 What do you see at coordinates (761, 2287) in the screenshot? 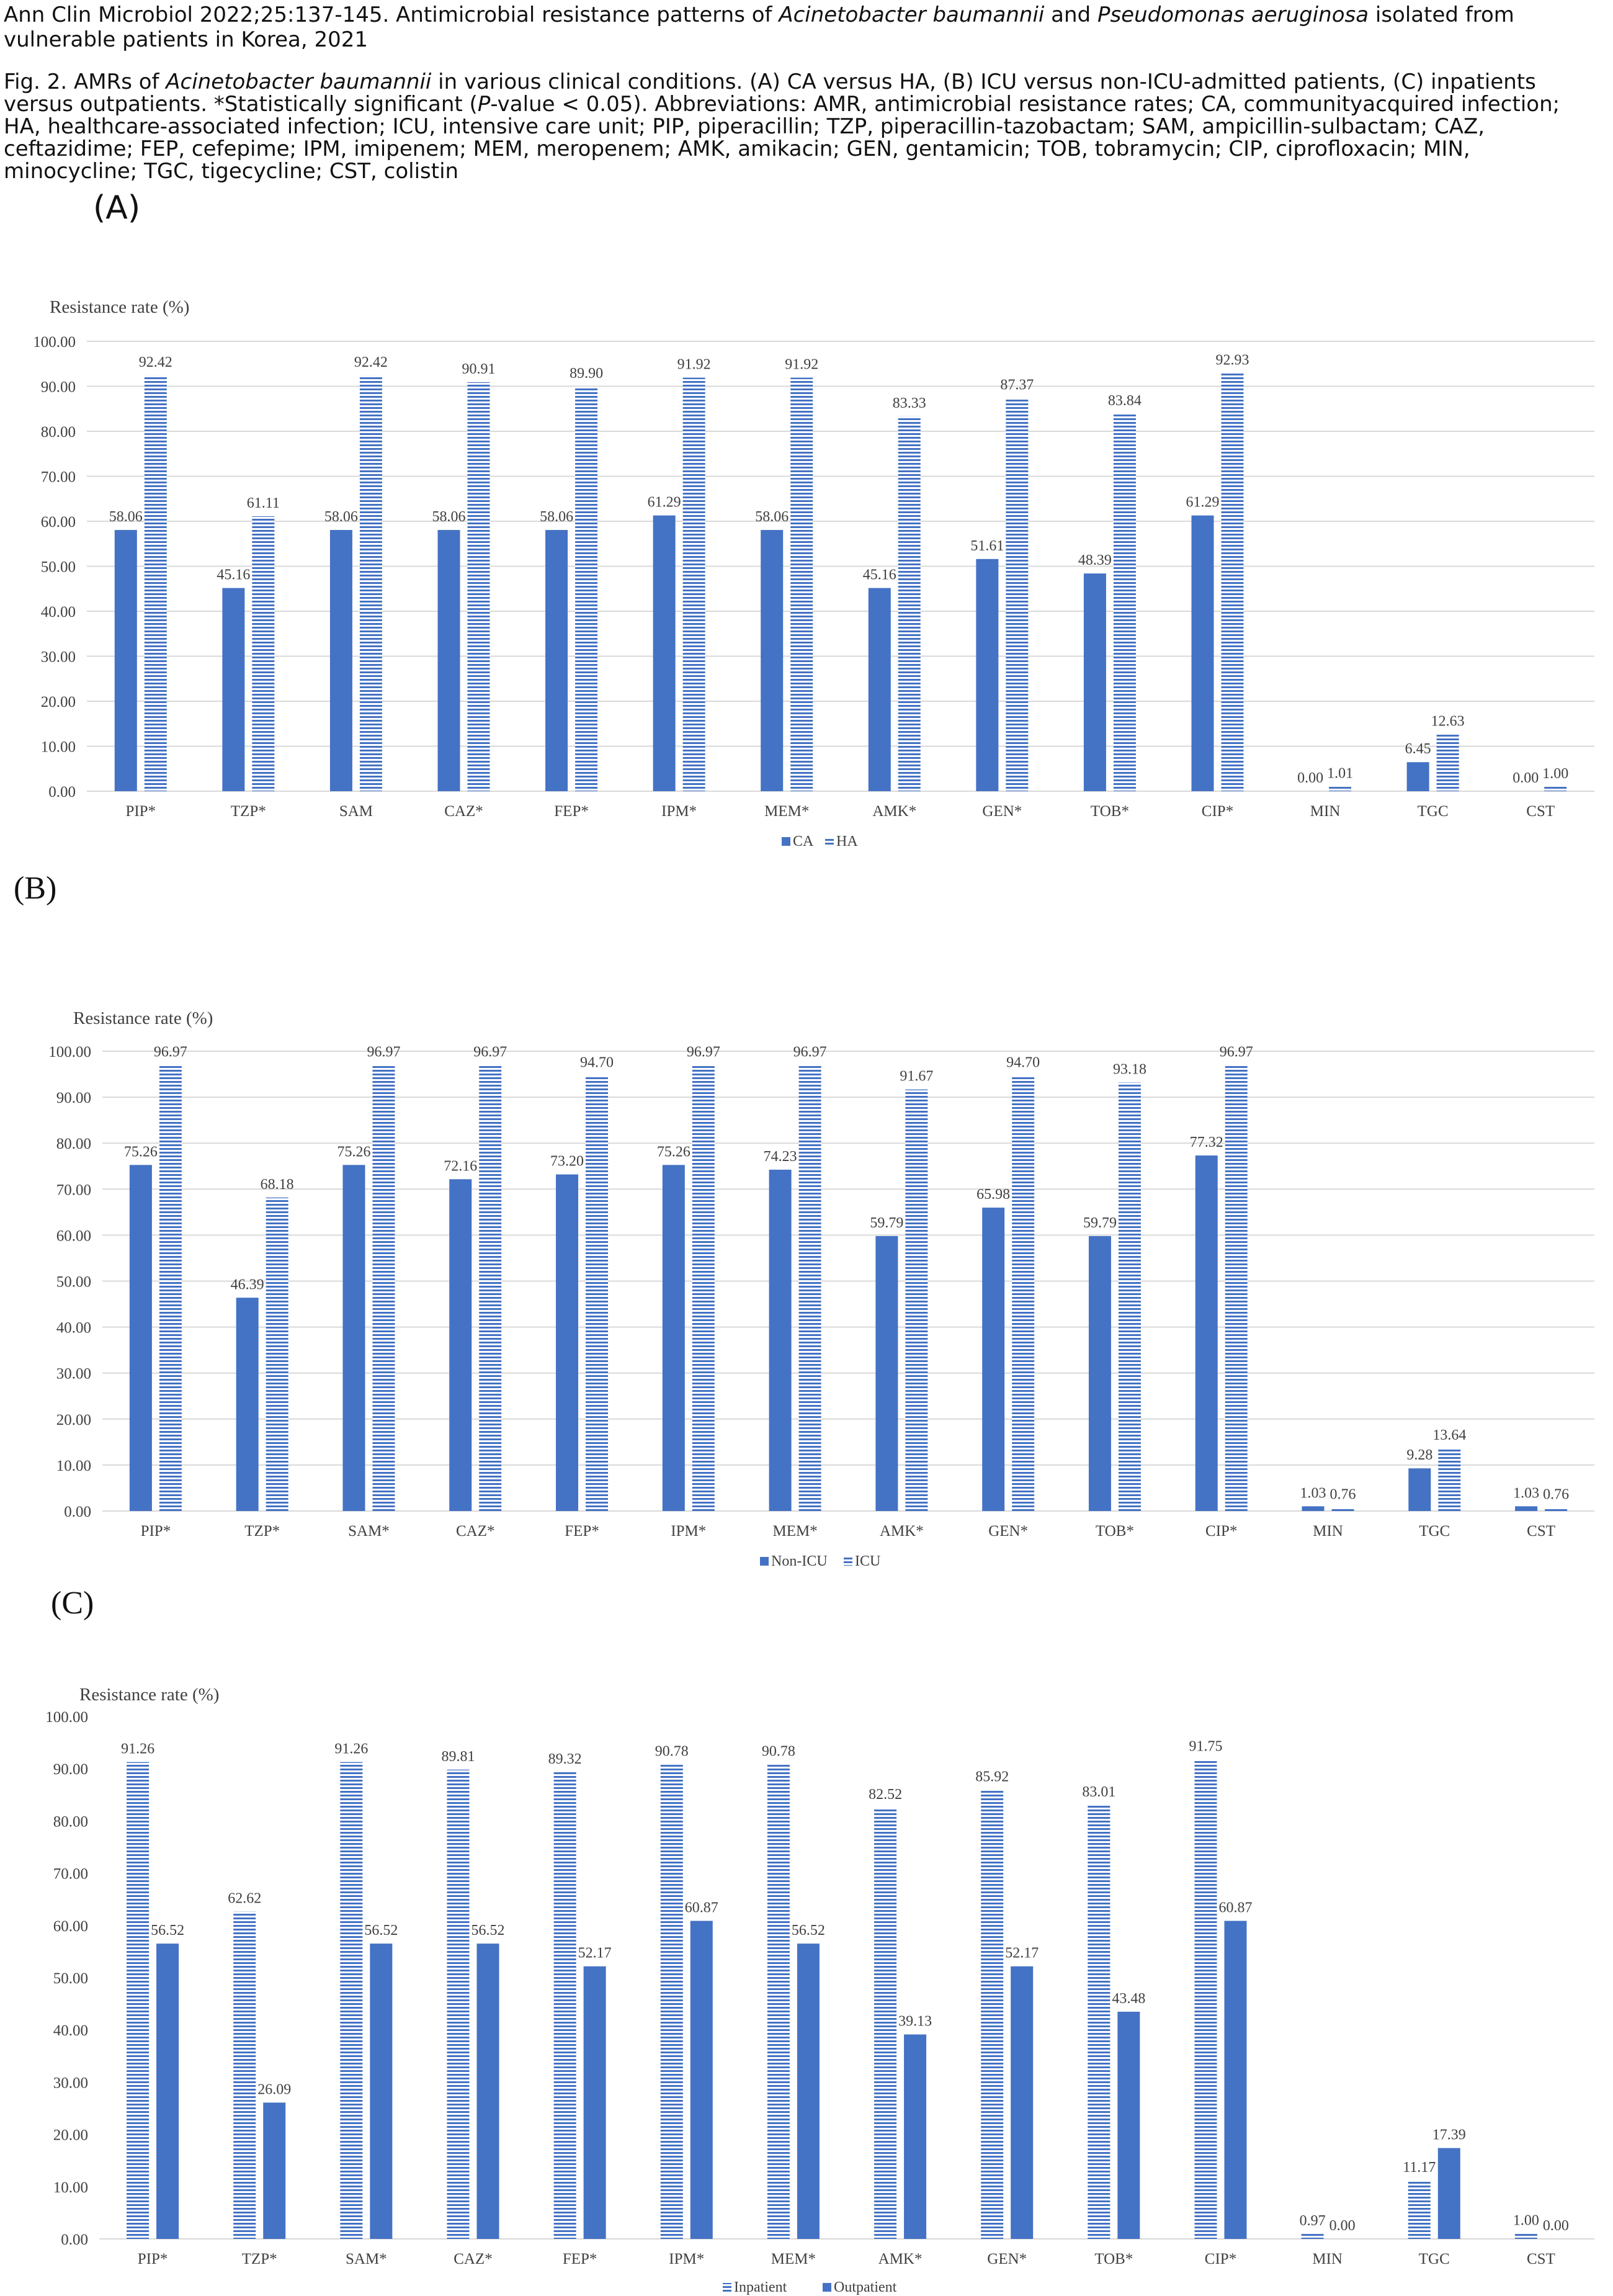
I see `legend-label: Inpatient` at bounding box center [761, 2287].